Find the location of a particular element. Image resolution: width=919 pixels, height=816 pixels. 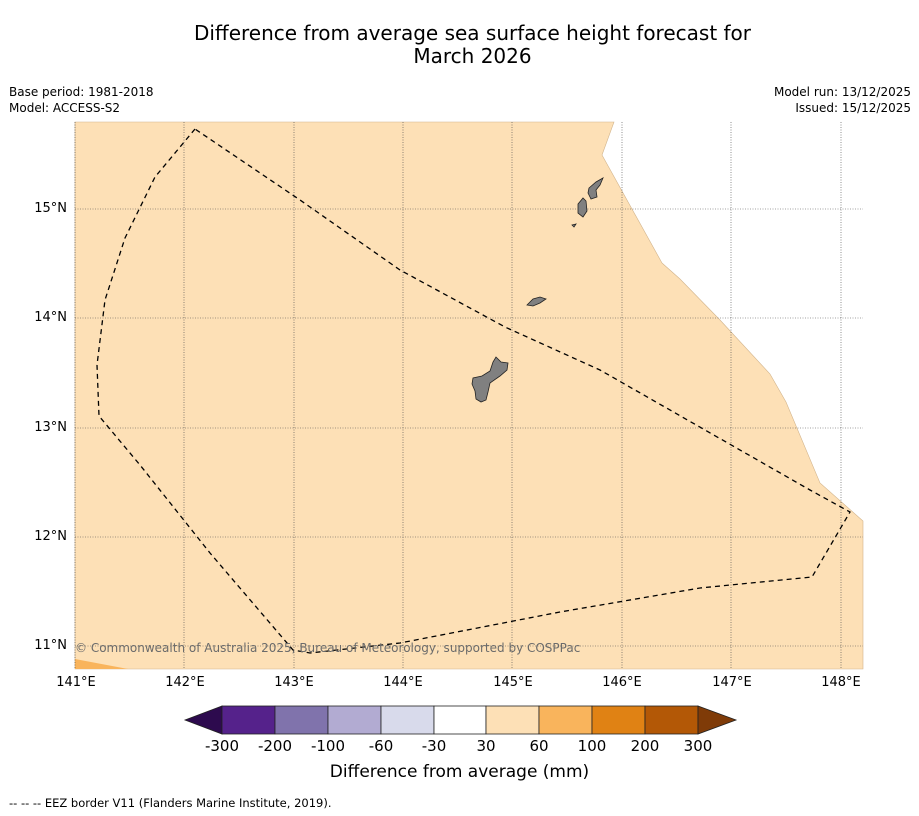

lat-label: 11°N is located at coordinates (50, 645).